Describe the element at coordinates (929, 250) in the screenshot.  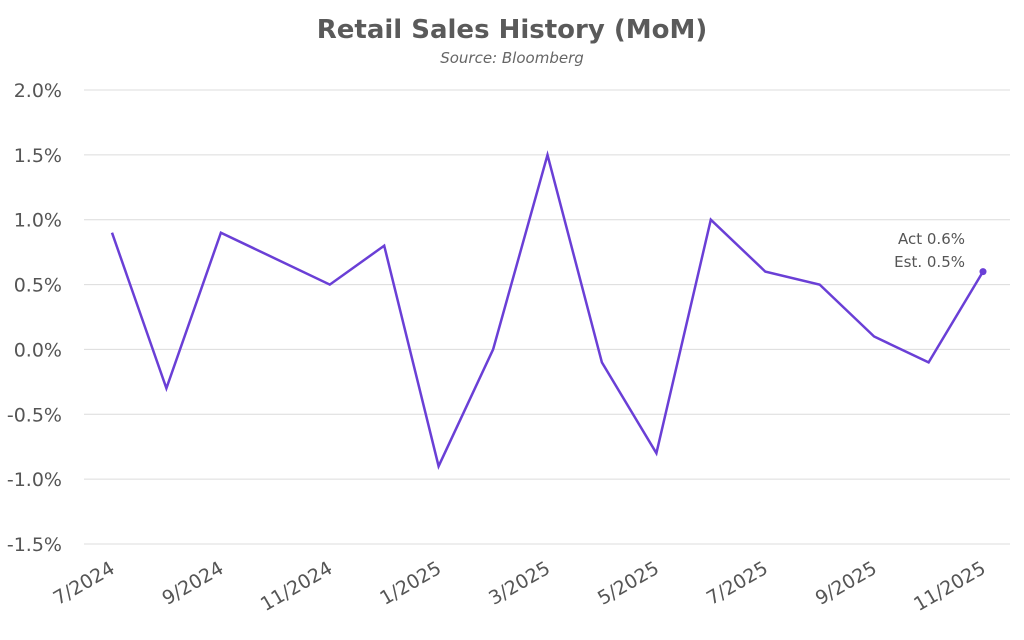
I see `annotation-layer: Act 0.6% Est. 0.5%` at that location.